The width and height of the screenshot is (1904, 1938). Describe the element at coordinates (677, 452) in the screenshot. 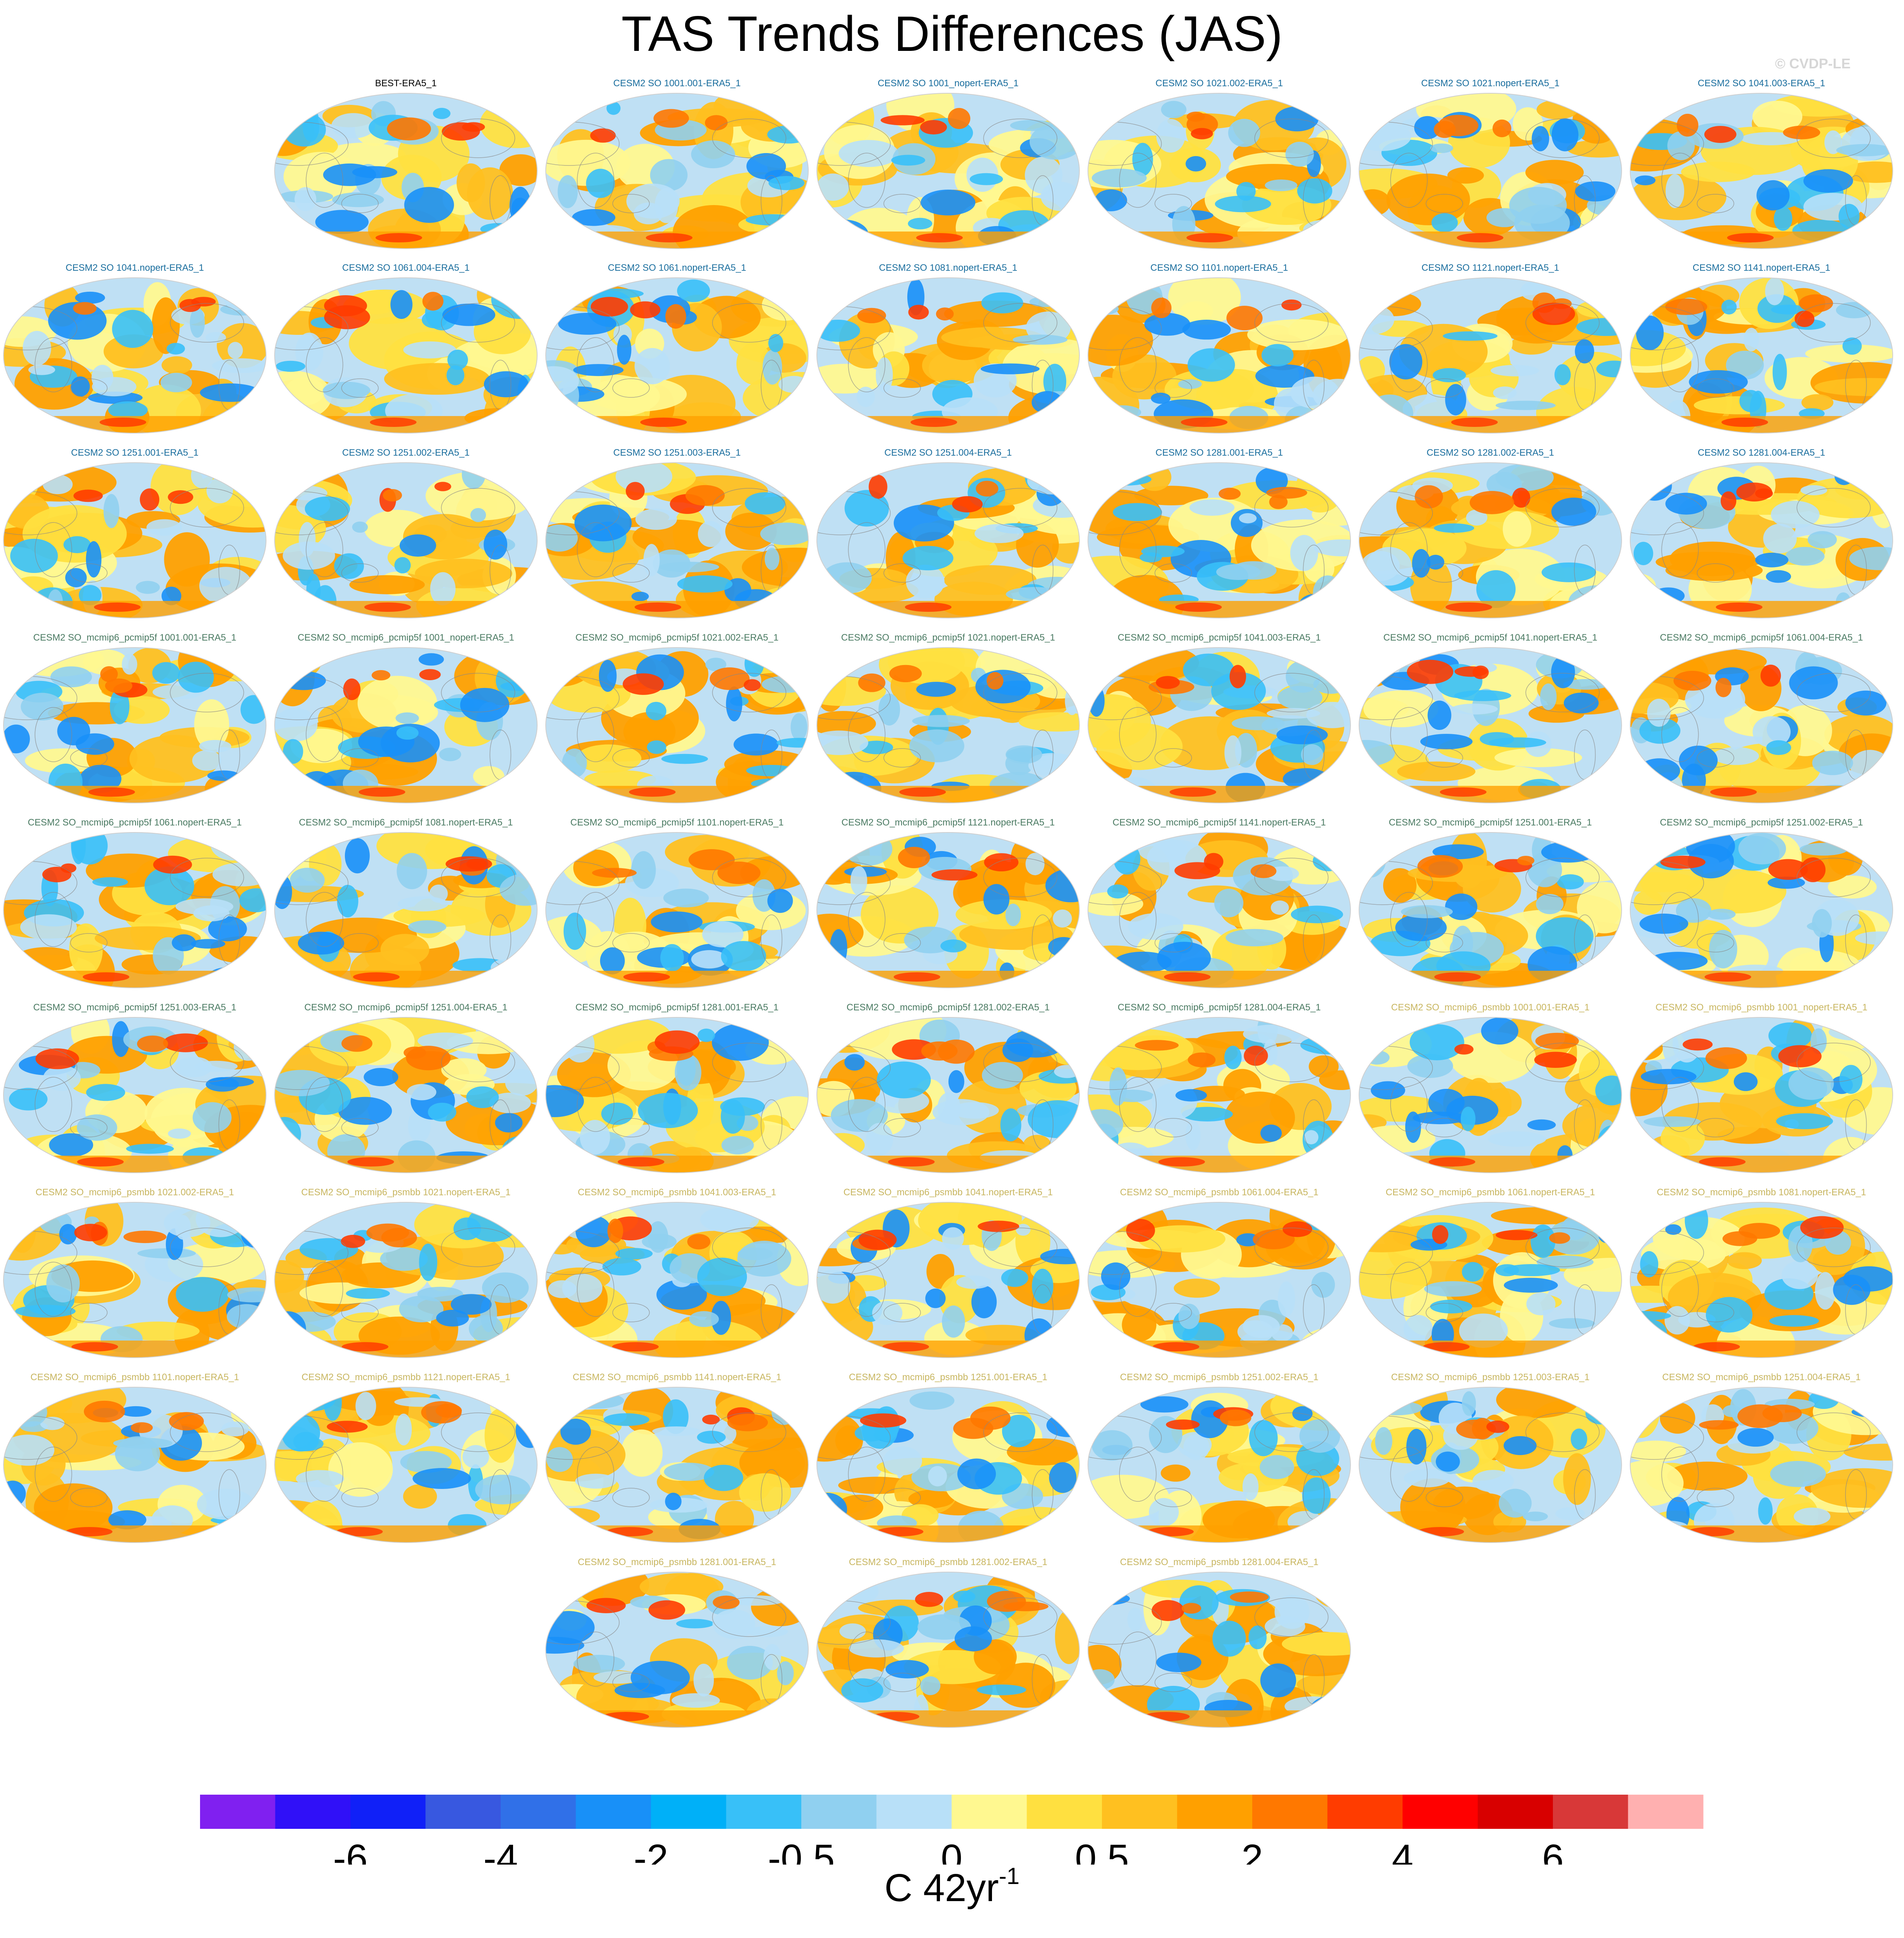

I see `panel-title: CESM2 SO 1251.003-ERA5_1` at that location.